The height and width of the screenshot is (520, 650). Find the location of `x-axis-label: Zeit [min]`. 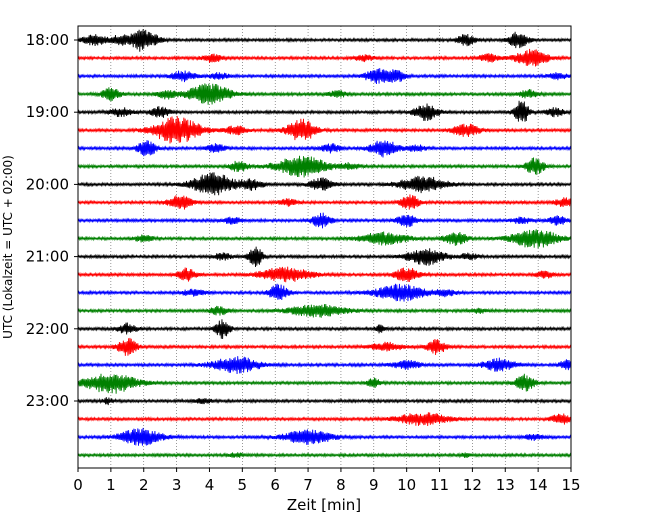

x-axis-label: Zeit [min] is located at coordinates (324, 505).